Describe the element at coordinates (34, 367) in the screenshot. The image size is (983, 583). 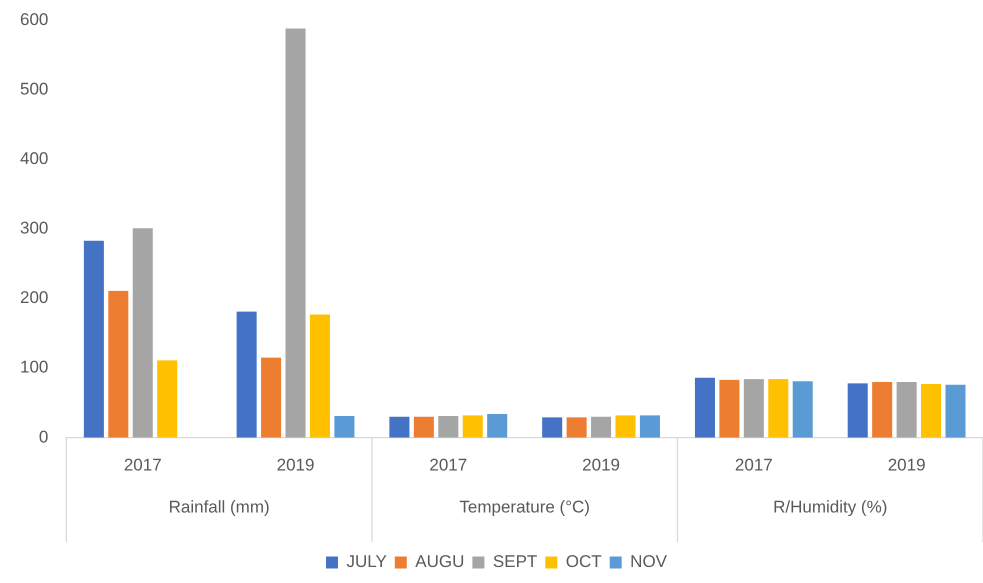
I see `y-tick-label: 100` at that location.